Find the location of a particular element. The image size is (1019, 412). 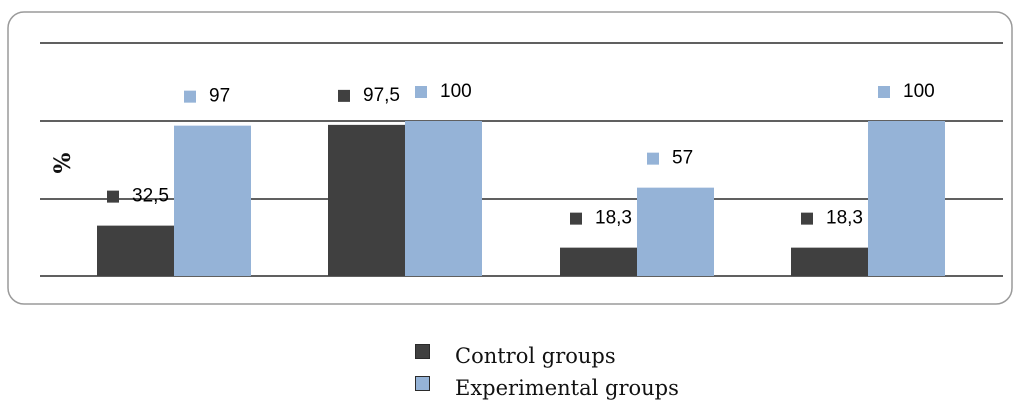

legend-swatch-control is located at coordinates (422, 351).